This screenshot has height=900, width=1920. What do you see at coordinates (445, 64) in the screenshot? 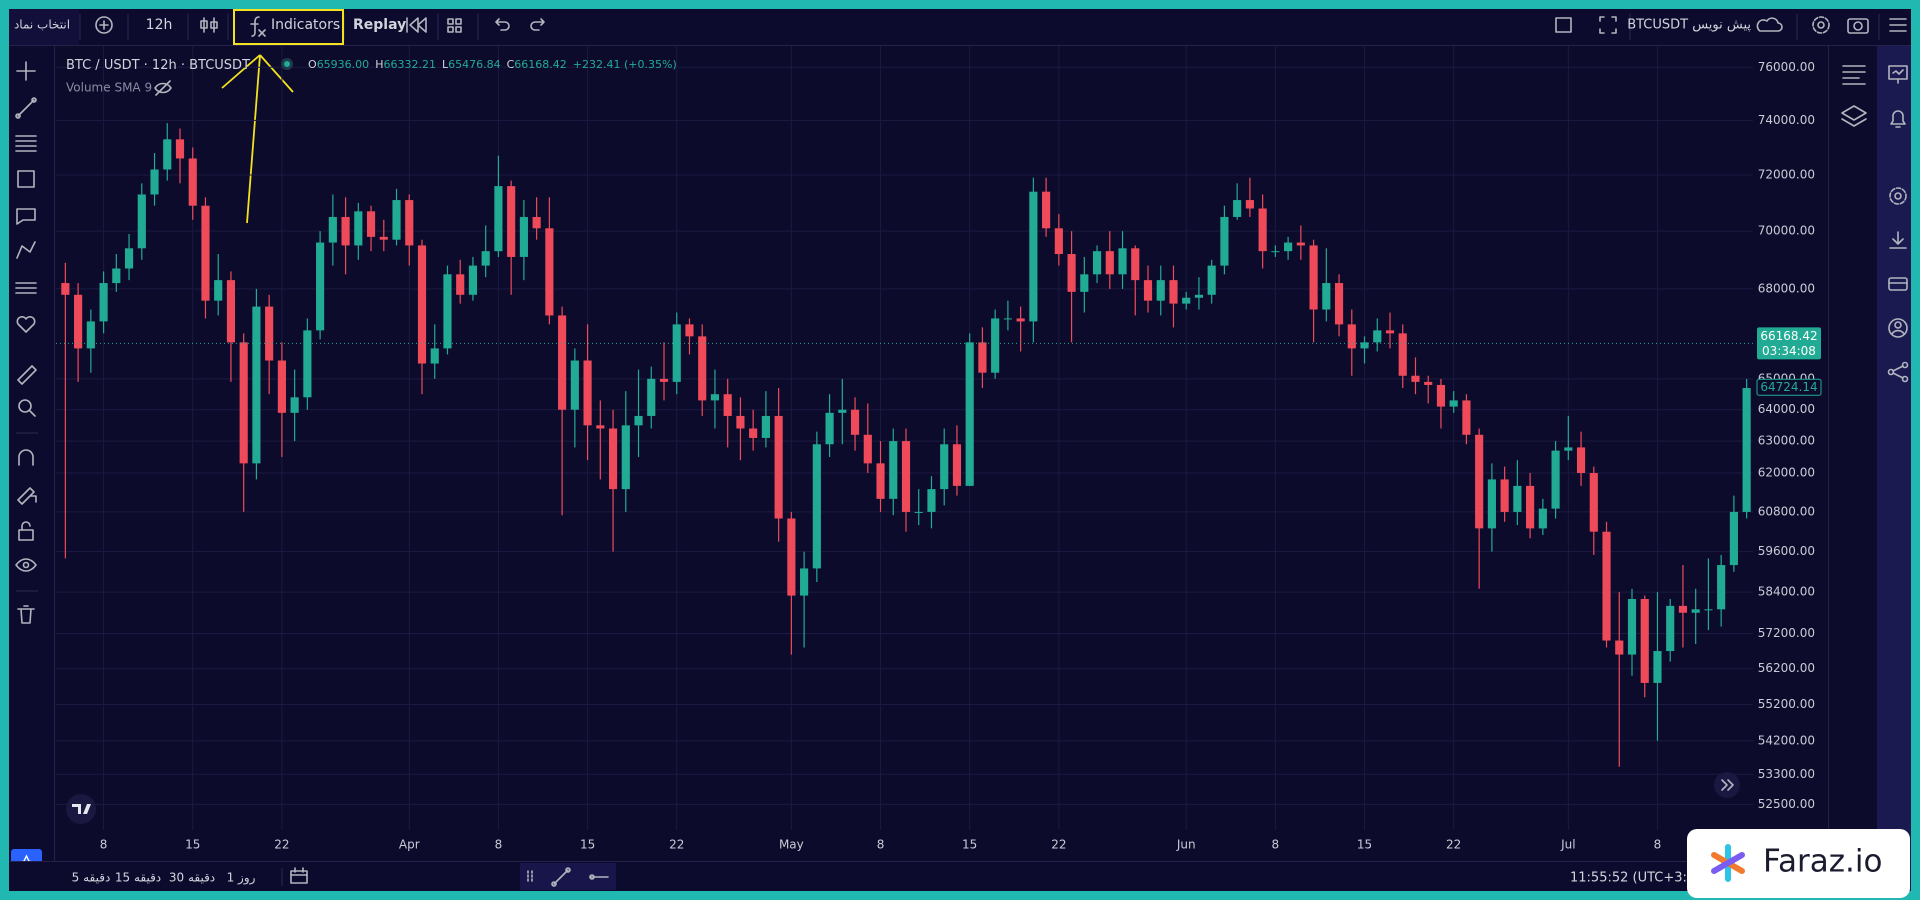
I see `legend-key: L` at bounding box center [445, 64].